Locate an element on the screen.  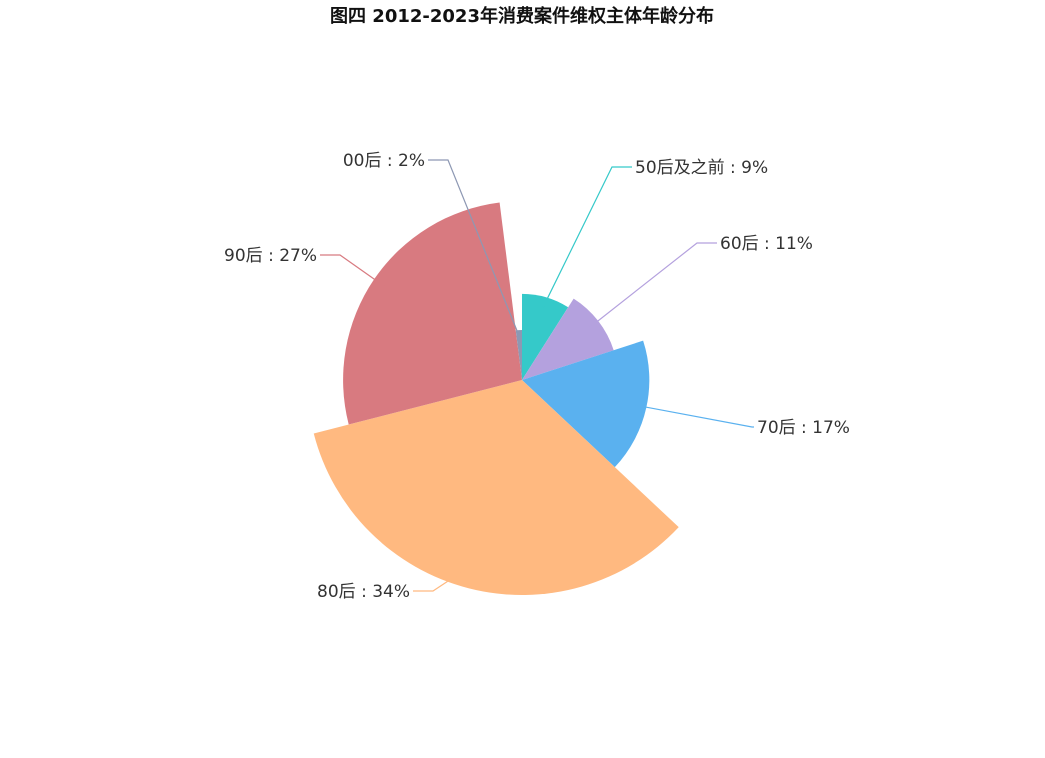
slice-label-1: 60后 : 11% is located at coordinates (766, 244).